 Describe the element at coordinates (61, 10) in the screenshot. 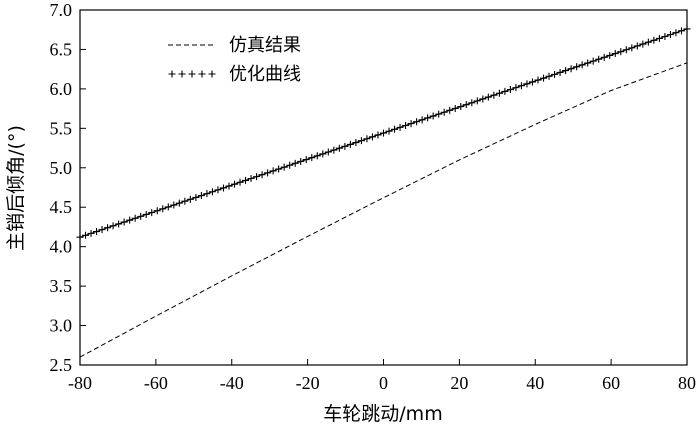

I see `y-tick-label: 7.0` at that location.